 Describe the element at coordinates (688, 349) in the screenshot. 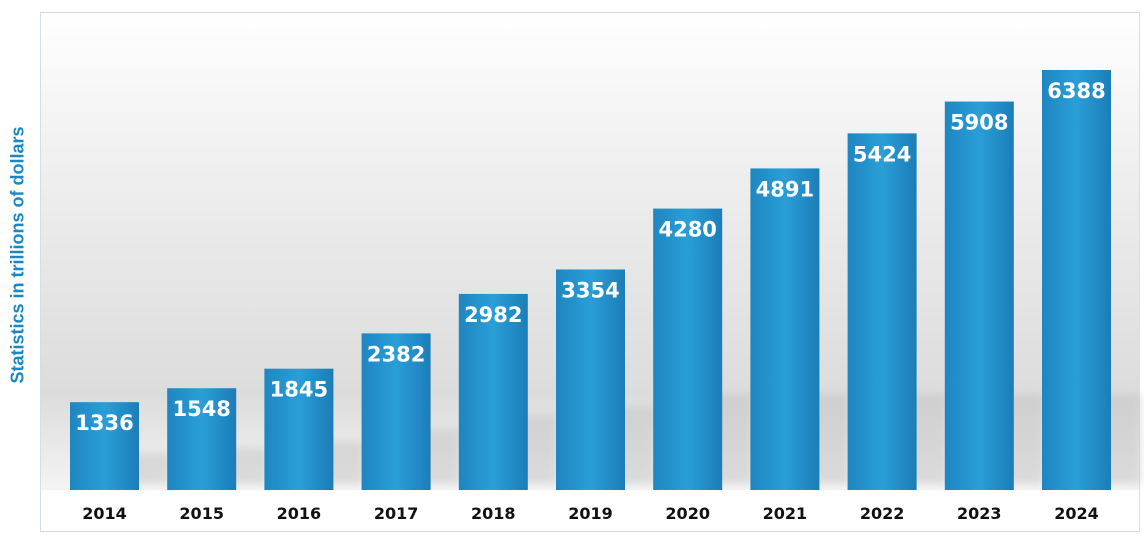

I see `bar-2020` at that location.